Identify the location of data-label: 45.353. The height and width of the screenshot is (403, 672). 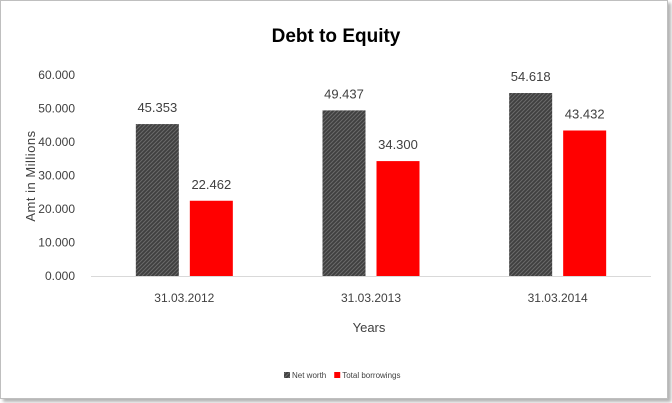
(157, 107).